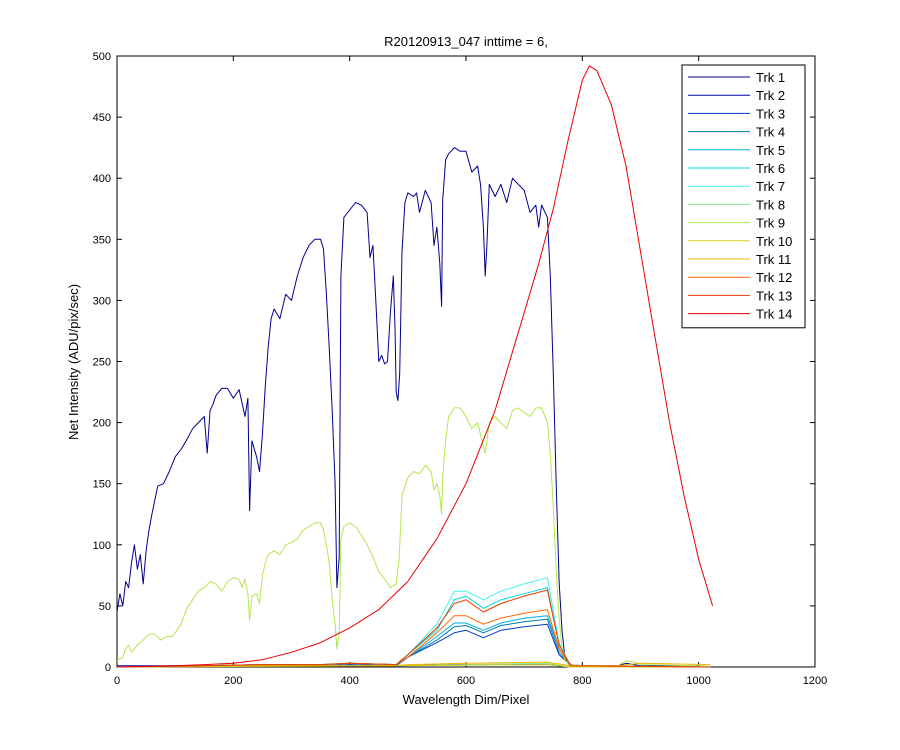 The image size is (900, 750). I want to click on x-tick-label: 1200, so click(815, 681).